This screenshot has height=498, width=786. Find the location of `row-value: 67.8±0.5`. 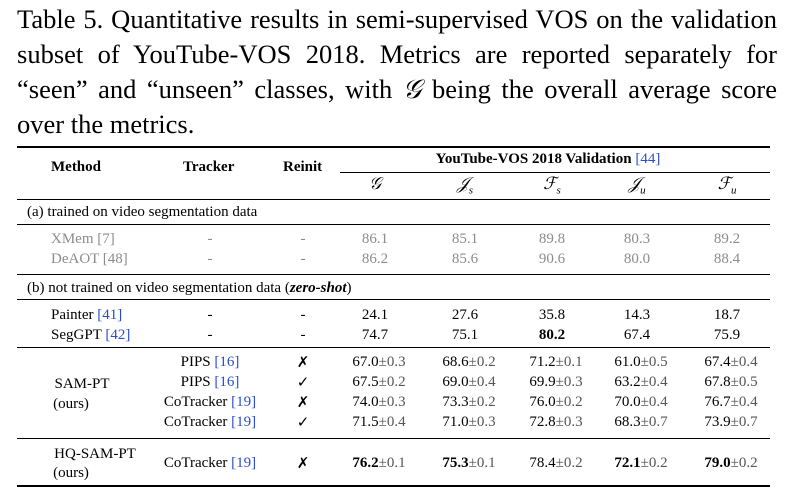

row-value: 67.8±0.5 is located at coordinates (730, 382).